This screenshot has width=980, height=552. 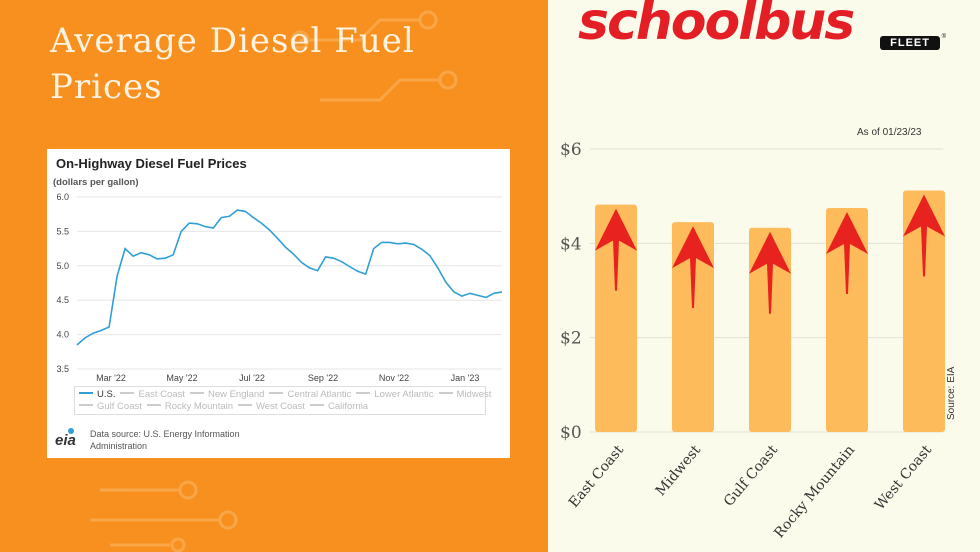 I want to click on legend-label: Lower Atlantic, so click(x=404, y=394).